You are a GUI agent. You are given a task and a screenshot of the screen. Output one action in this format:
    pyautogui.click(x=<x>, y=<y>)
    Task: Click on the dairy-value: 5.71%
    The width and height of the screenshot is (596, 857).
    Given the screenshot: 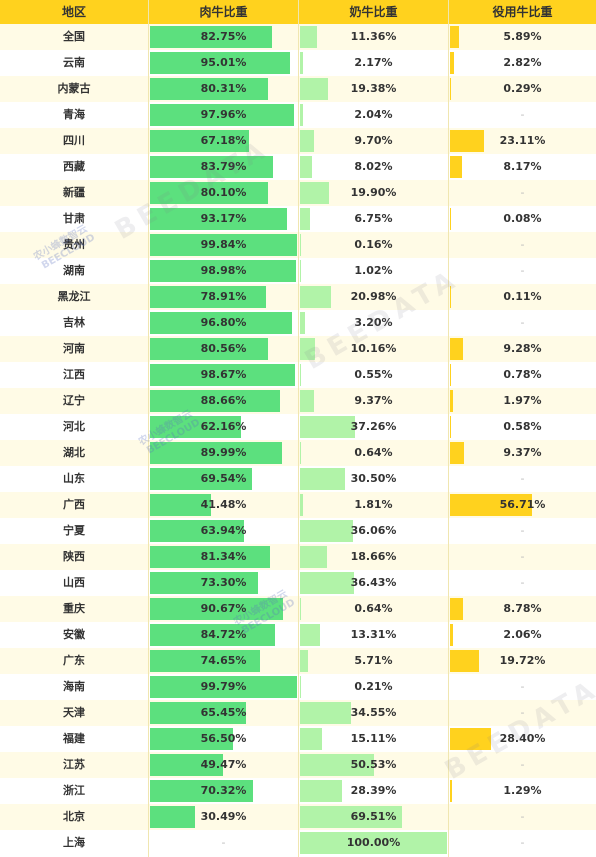 What is the action you would take?
    pyautogui.click(x=373, y=660)
    